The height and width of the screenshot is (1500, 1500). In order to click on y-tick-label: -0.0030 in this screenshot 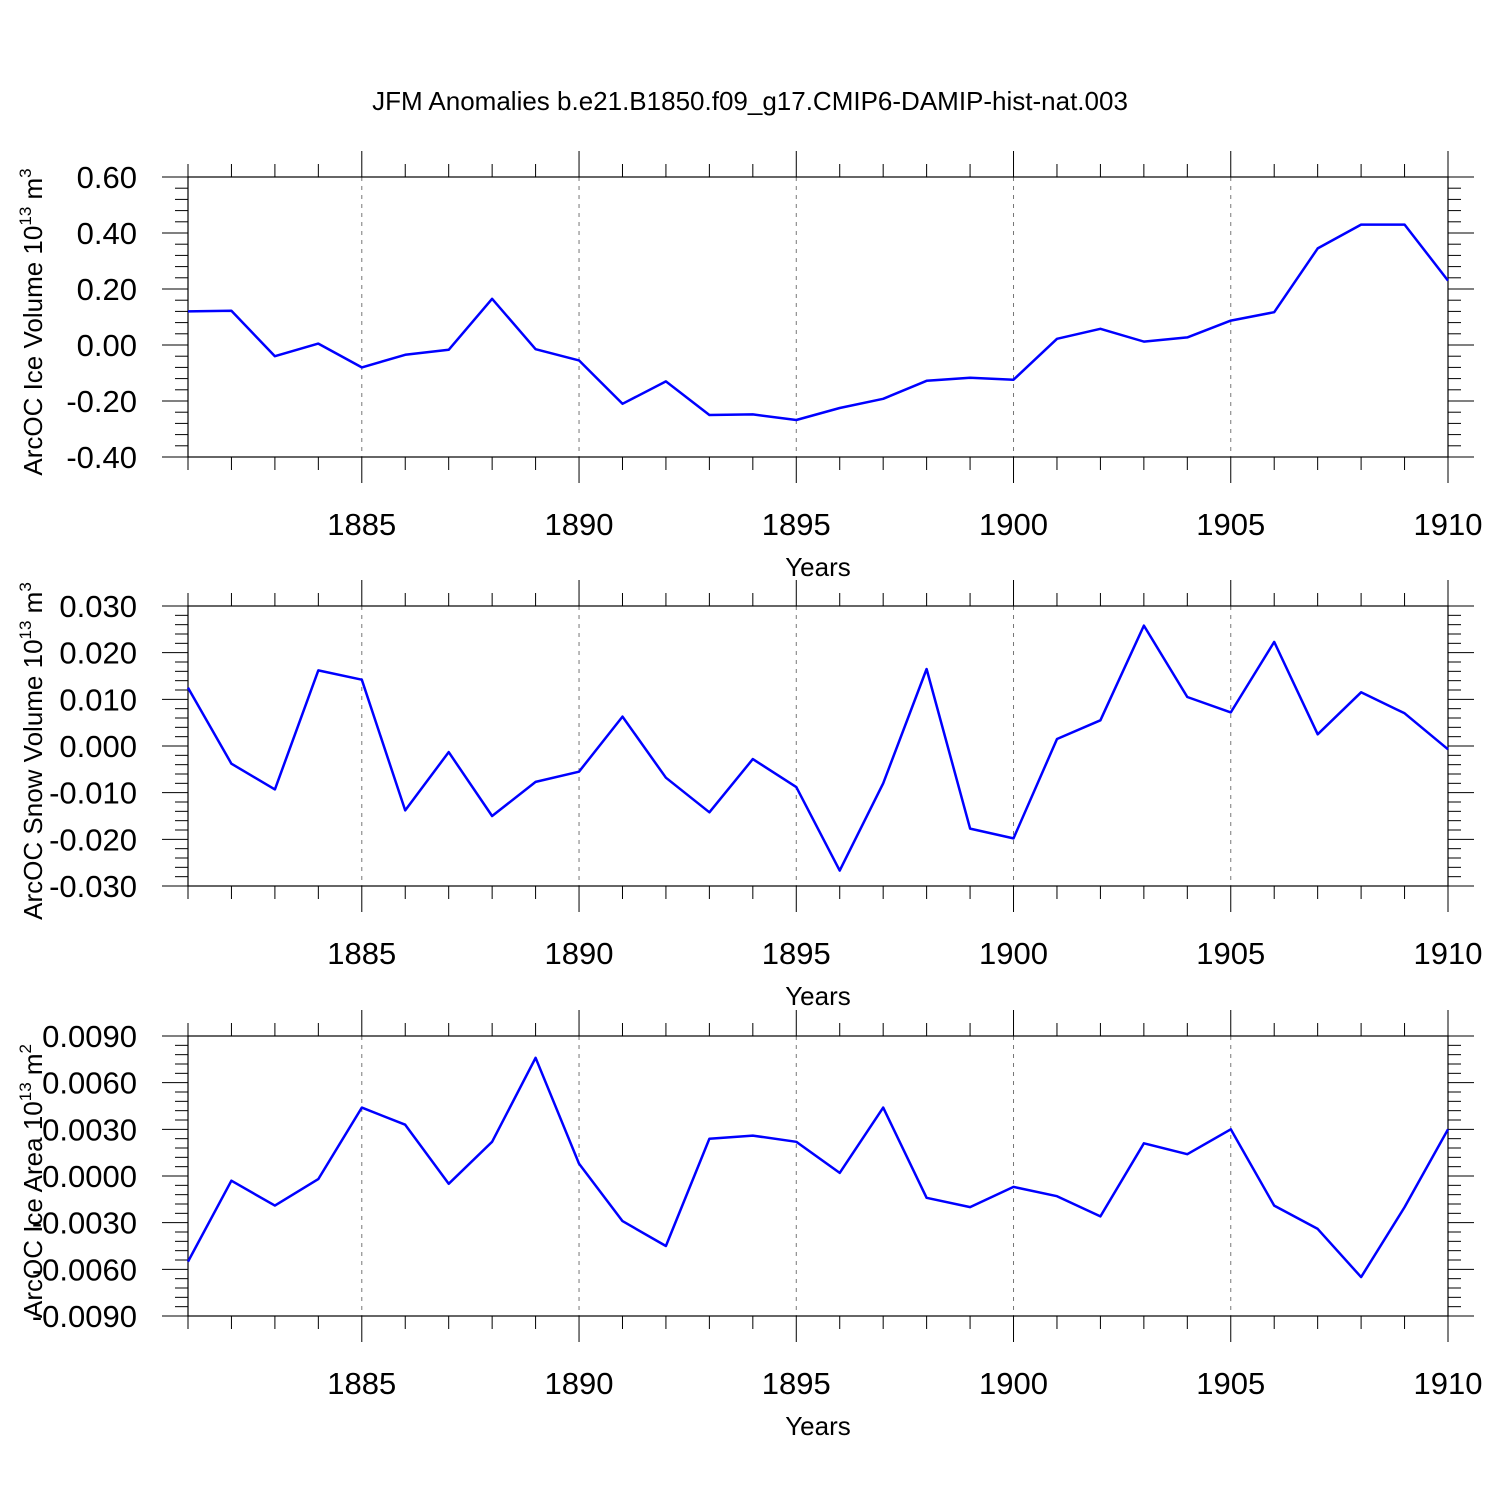, I will do `click(84, 1223)`.